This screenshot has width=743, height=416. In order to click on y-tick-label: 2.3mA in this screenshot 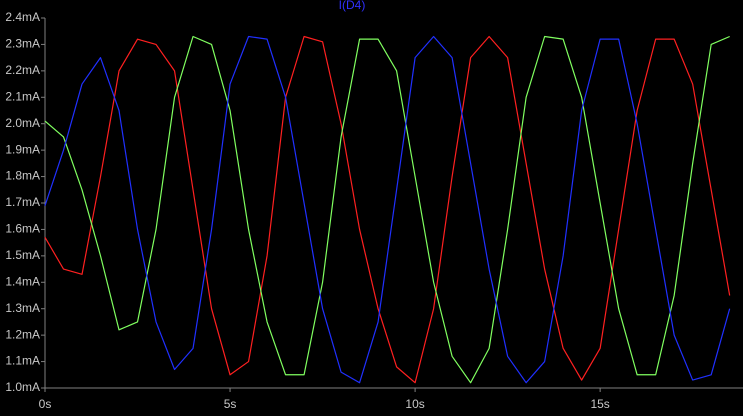, I will do `click(22, 44)`.